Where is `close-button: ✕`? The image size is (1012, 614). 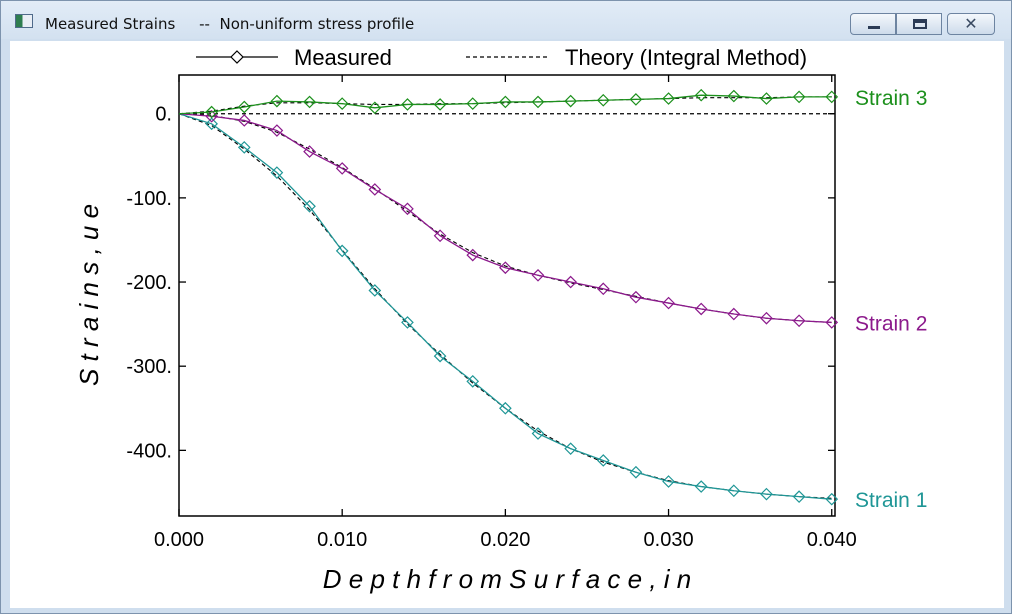 close-button: ✕ is located at coordinates (971, 24).